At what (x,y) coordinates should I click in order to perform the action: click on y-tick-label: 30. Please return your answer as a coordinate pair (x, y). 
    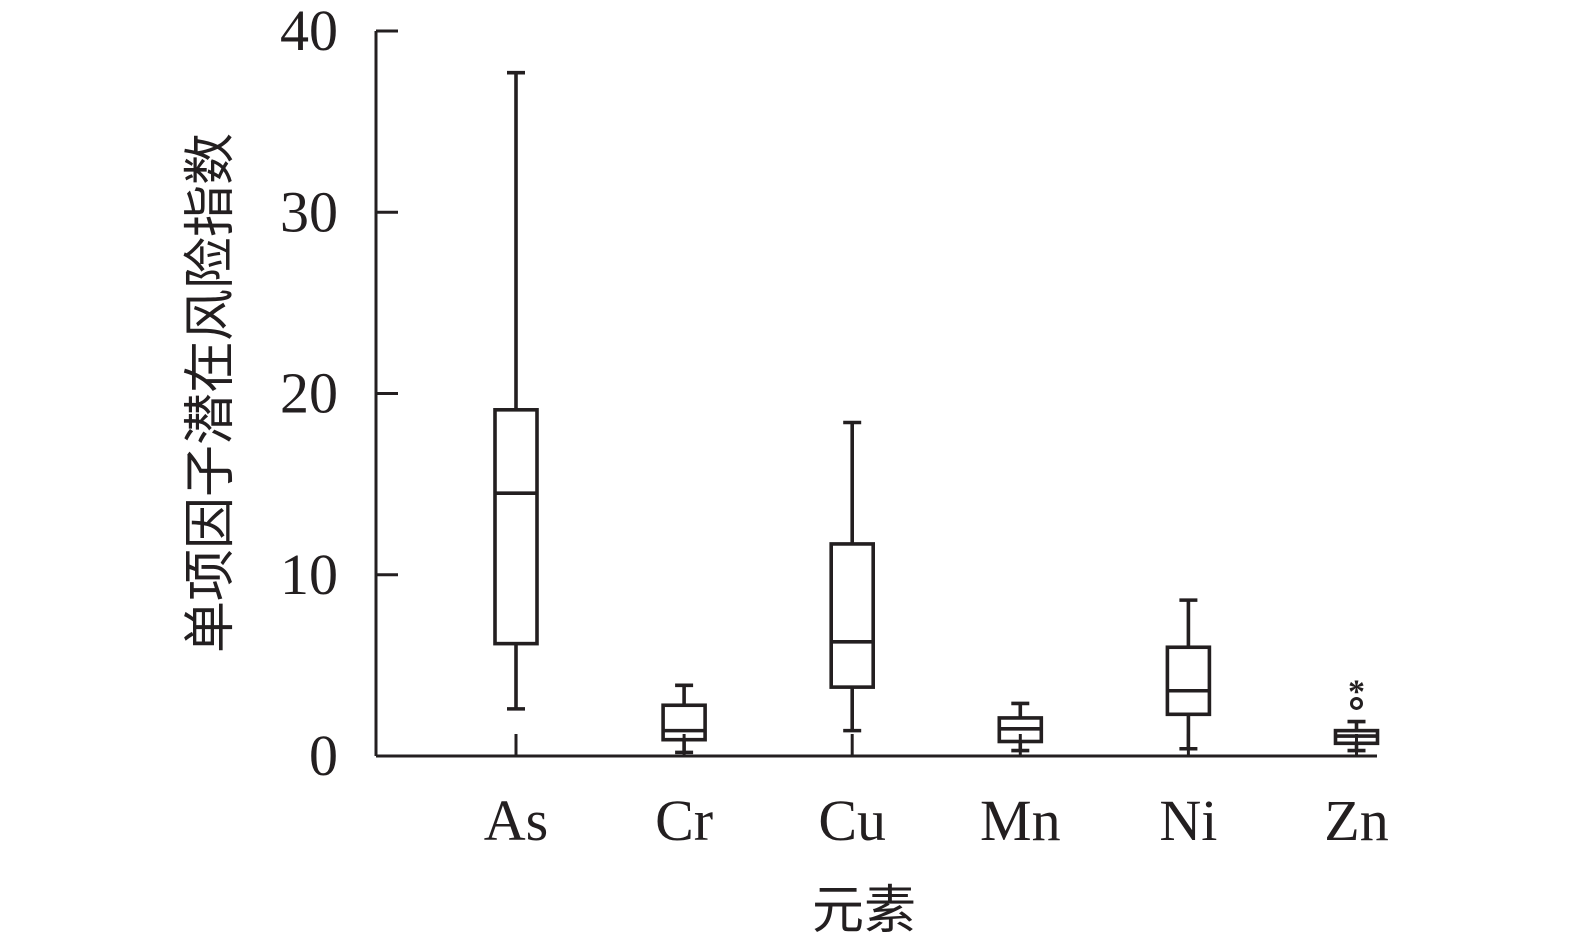
    Looking at the image, I should click on (309, 211).